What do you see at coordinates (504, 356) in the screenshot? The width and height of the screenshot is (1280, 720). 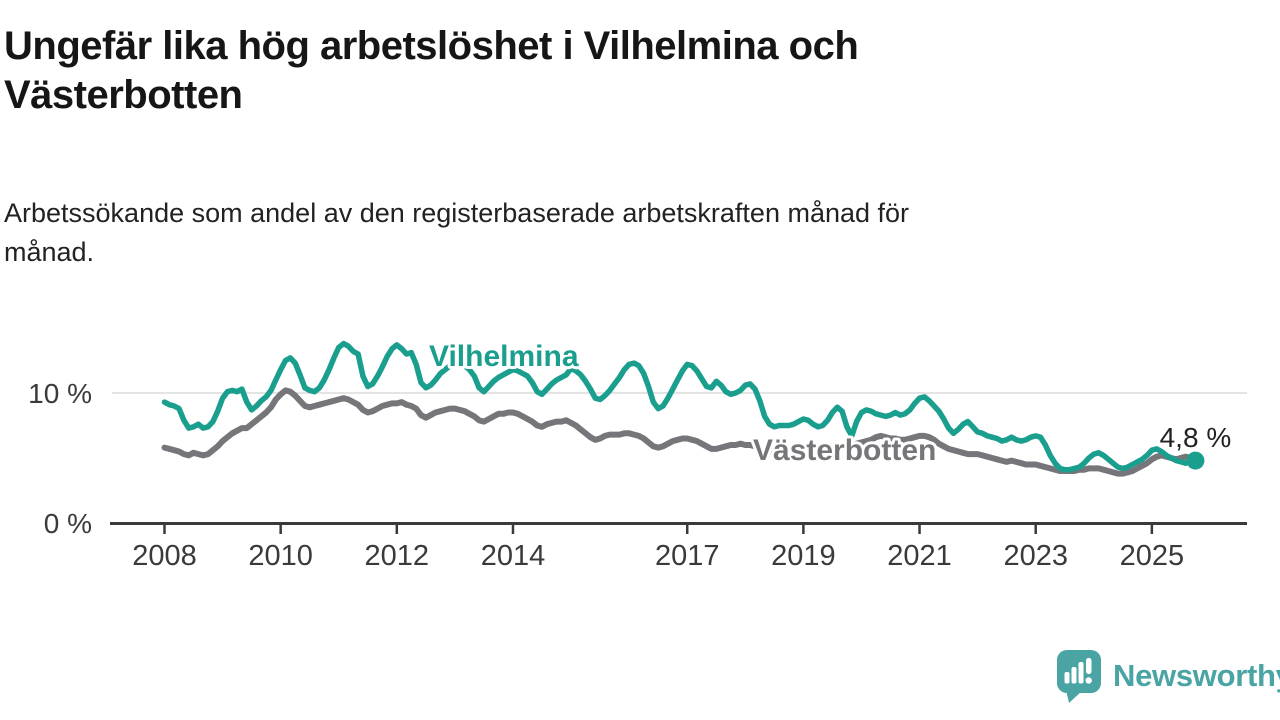 I see `series-label-vilhelmina: Vilhelmina` at bounding box center [504, 356].